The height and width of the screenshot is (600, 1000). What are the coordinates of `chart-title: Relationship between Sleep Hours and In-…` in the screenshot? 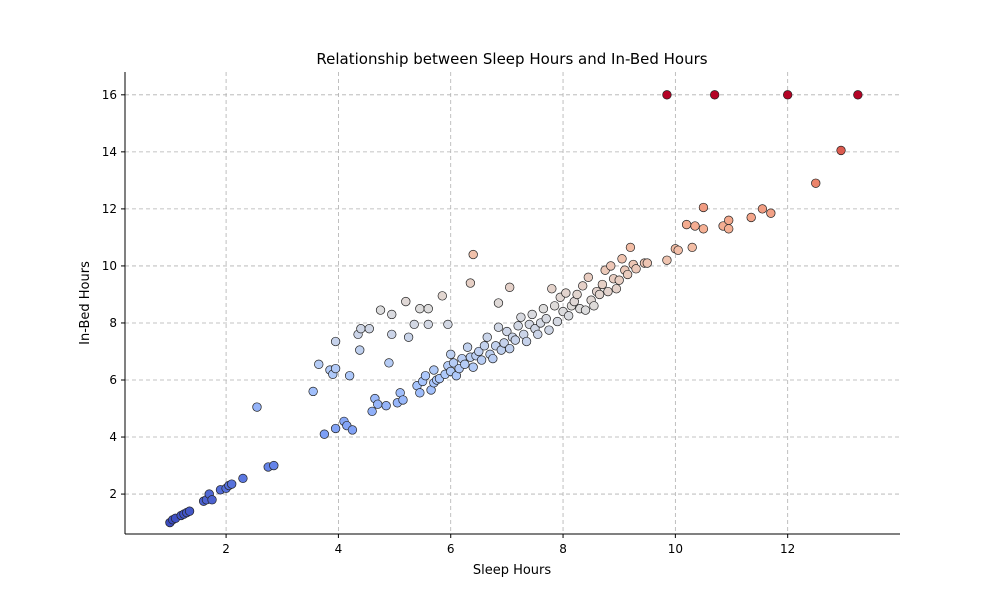 It's located at (511, 59).